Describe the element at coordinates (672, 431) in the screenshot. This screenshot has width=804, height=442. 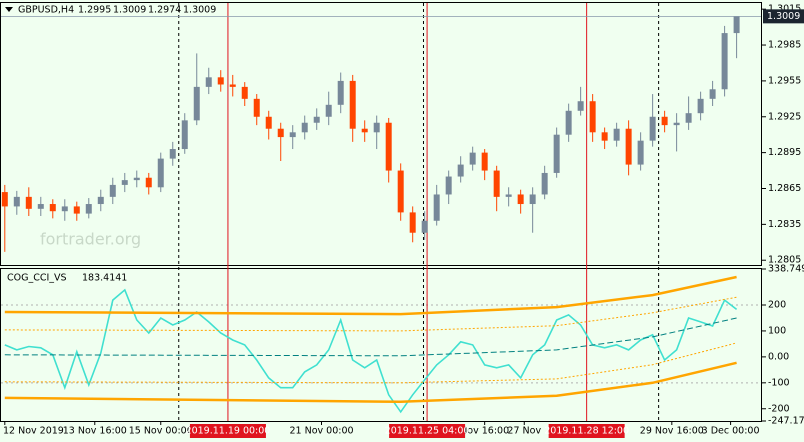
I see `x-tick-label: 29 Nov 16:00` at that location.